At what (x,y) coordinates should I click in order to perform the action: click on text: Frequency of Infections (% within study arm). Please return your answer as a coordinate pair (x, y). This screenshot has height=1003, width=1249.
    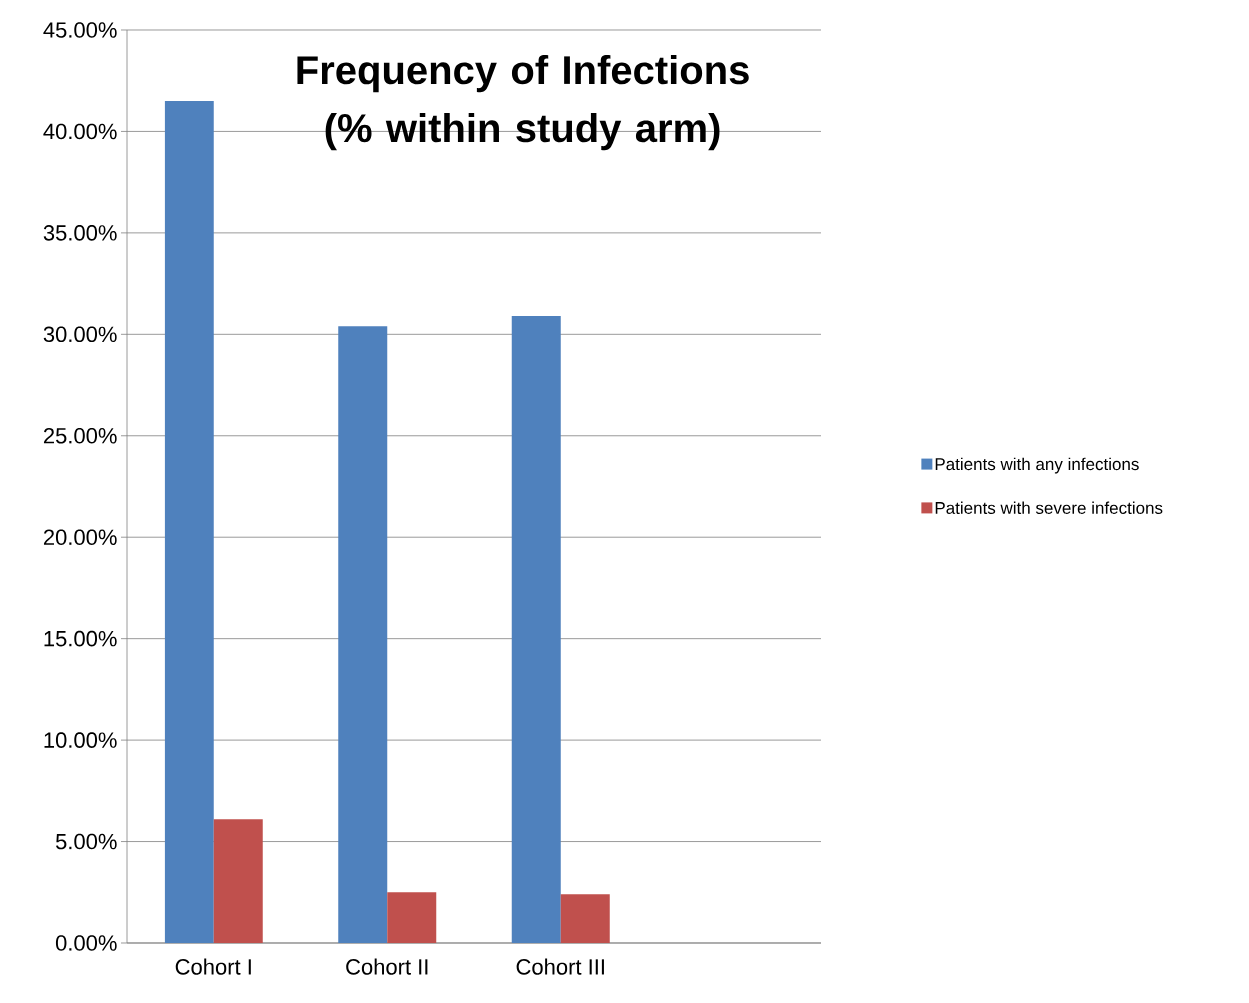
    Looking at the image, I should click on (523, 102).